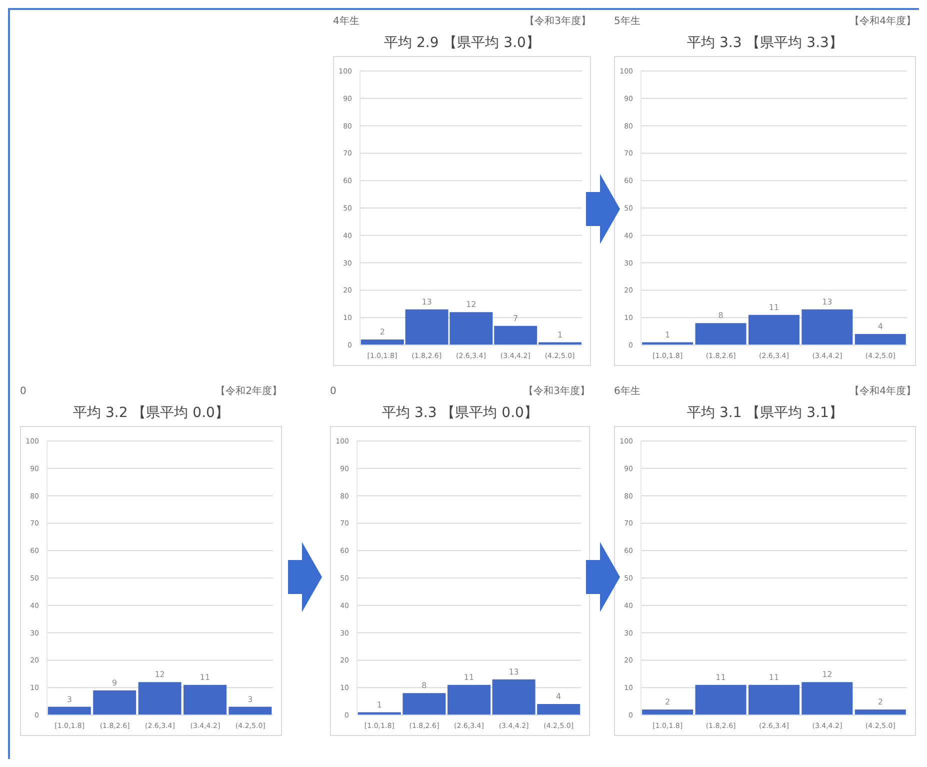 Image resolution: width=927 pixels, height=767 pixels. I want to click on data-label: 9, so click(115, 683).